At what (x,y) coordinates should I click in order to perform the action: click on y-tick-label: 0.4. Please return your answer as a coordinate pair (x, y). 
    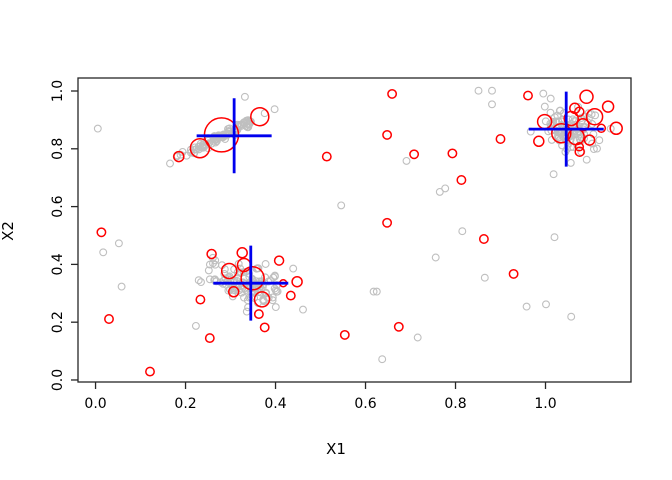
    Looking at the image, I should click on (58, 264).